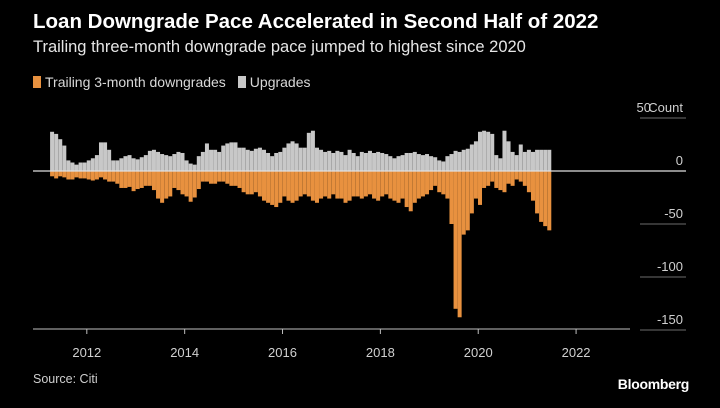 Image resolution: width=720 pixels, height=408 pixels. I want to click on bloomberg-logo: Bloomberg, so click(653, 384).